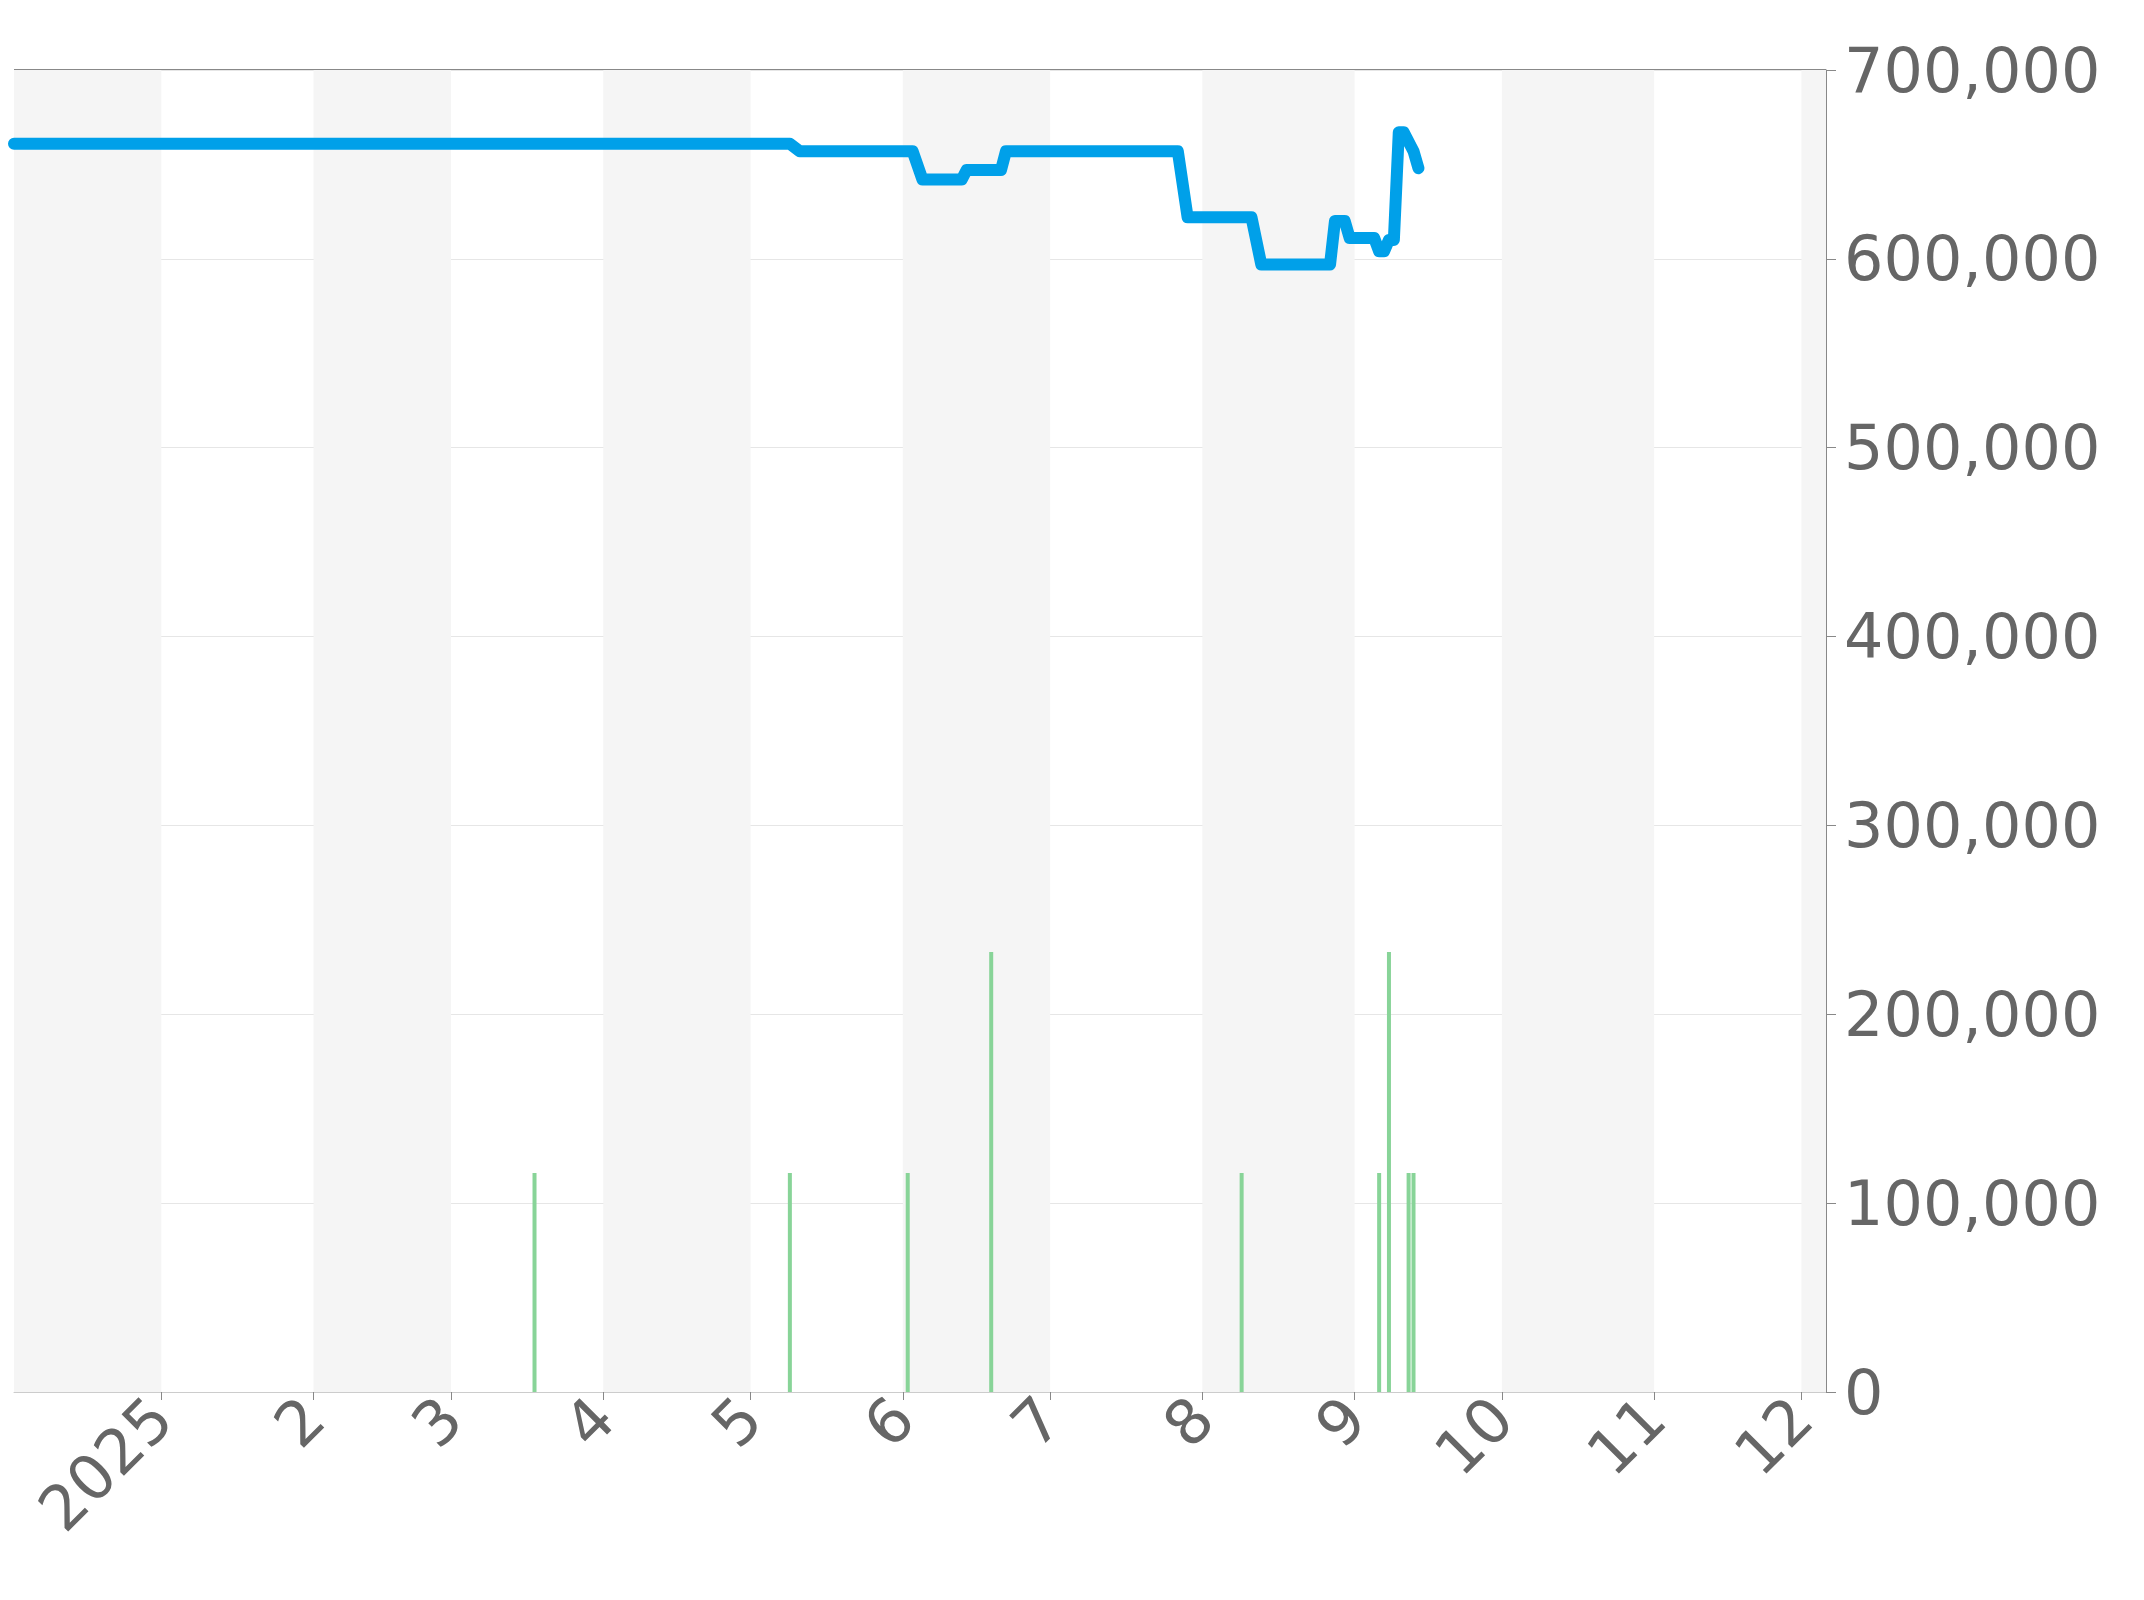 The image size is (2144, 1600). What do you see at coordinates (1626, 1436) in the screenshot?
I see `x-tick-label: 11` at bounding box center [1626, 1436].